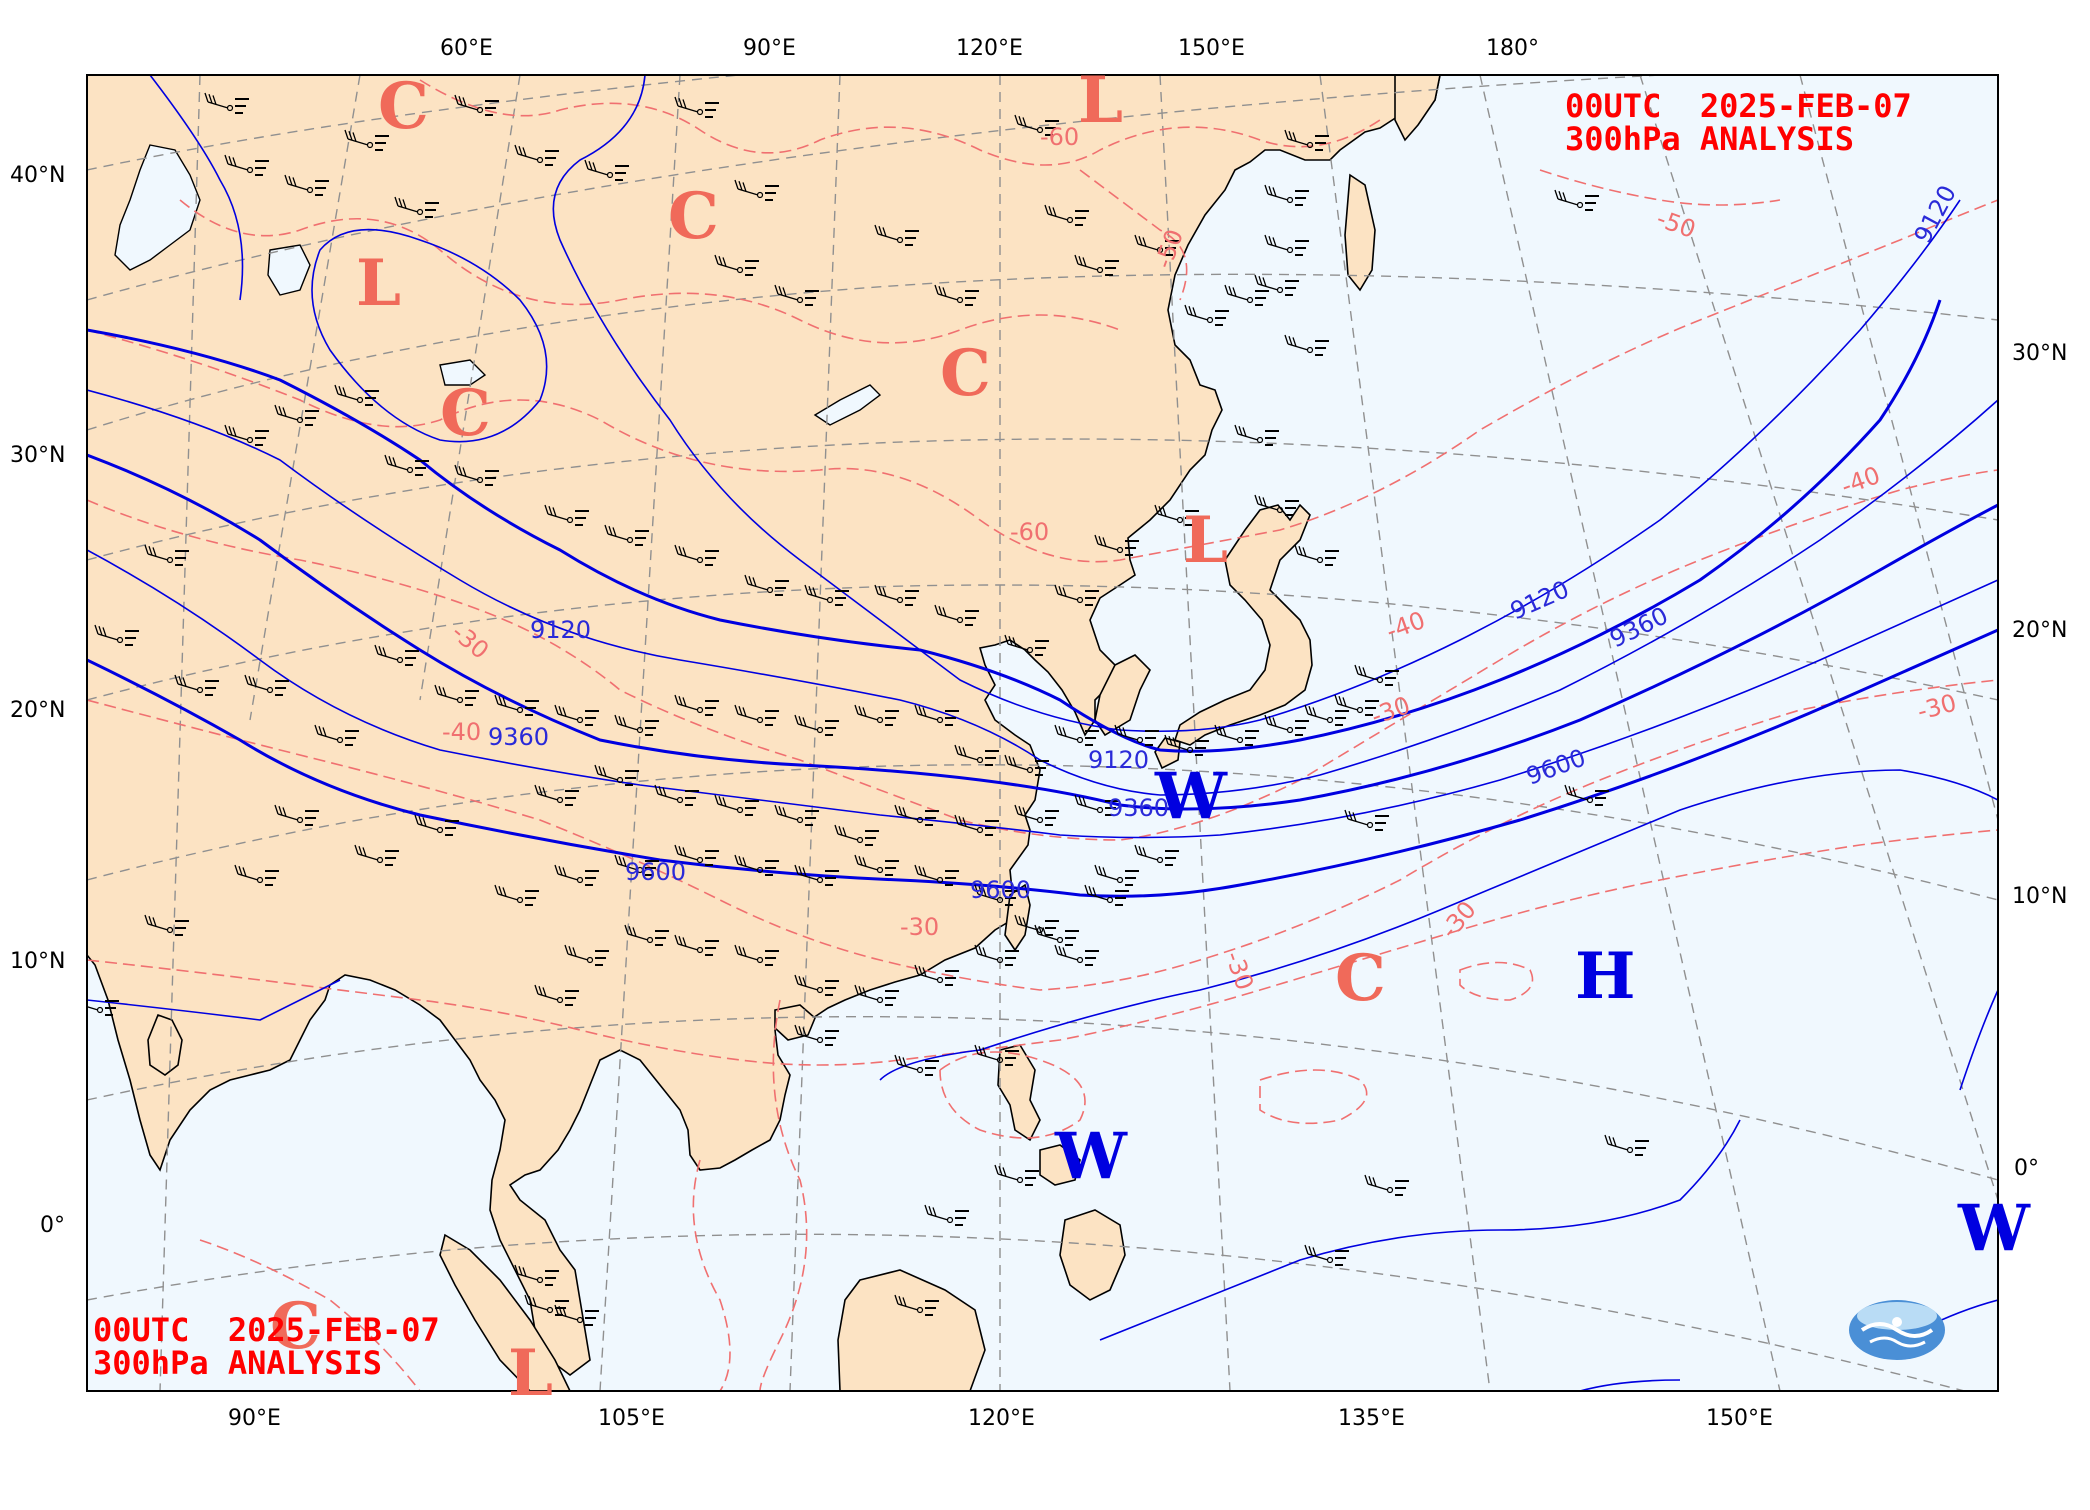  I want to click on height-label: 9120, so click(1118, 760).